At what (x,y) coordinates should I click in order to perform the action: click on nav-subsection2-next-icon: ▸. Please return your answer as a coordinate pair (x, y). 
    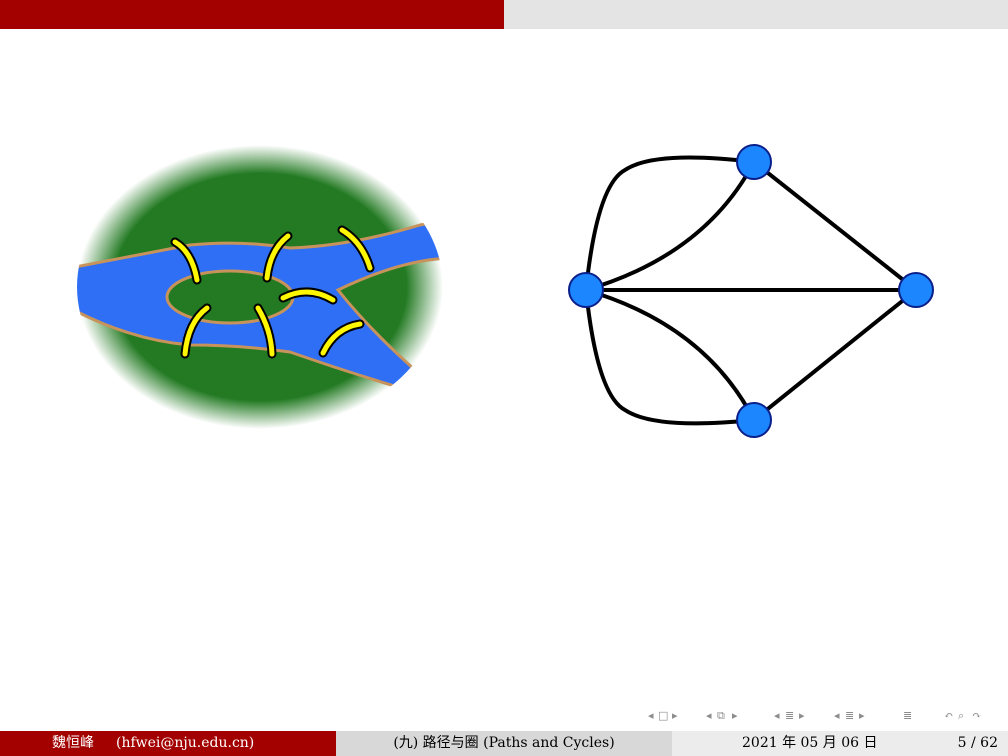
    Looking at the image, I should click on (862, 715).